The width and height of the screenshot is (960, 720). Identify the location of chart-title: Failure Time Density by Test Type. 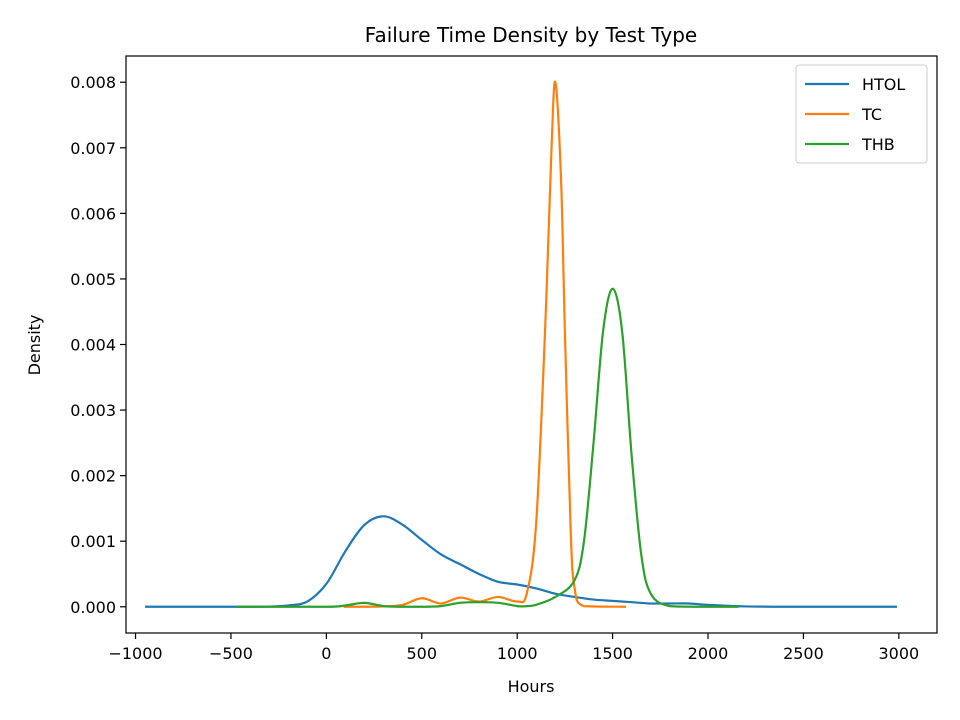
(531, 35).